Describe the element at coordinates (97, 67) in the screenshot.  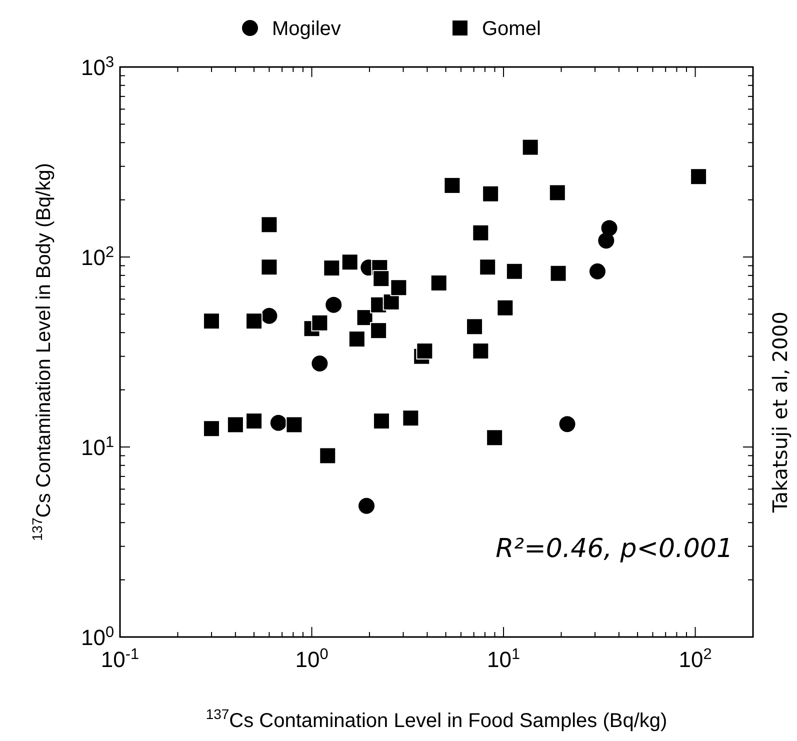
I see `y-tick-label: 10$^{3}$` at that location.